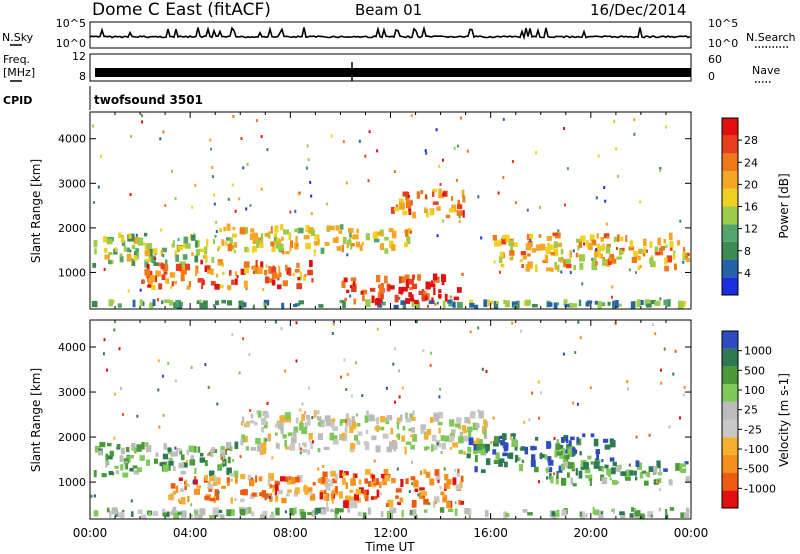 The image size is (800, 554). What do you see at coordinates (751, 184) in the screenshot?
I see `power-colorbar-tick-label: 20` at bounding box center [751, 184].